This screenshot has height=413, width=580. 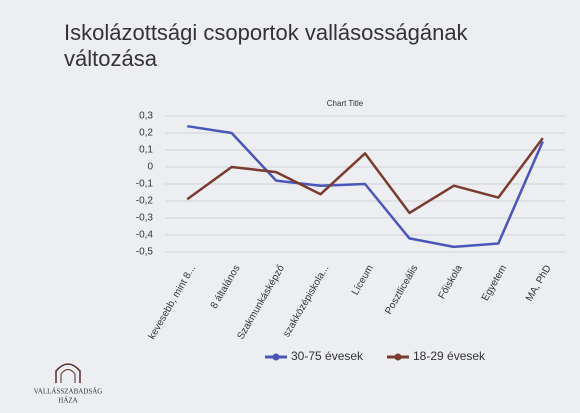 I want to click on chart-title: Chart Title, so click(x=345, y=103).